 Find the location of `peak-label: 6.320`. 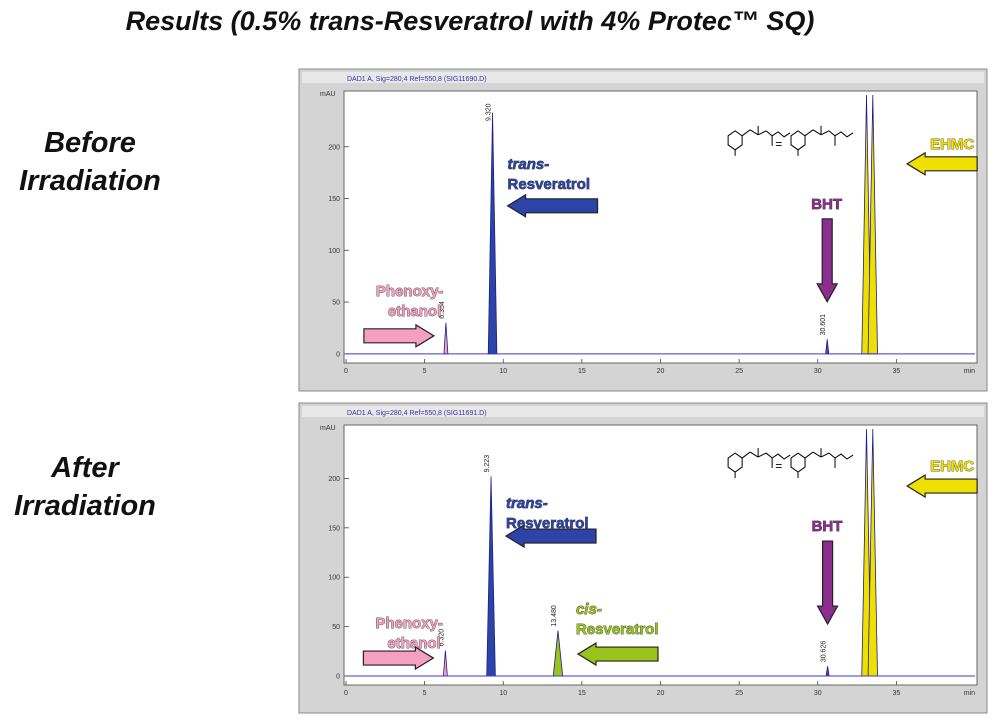

peak-label: 6.320 is located at coordinates (441, 638).